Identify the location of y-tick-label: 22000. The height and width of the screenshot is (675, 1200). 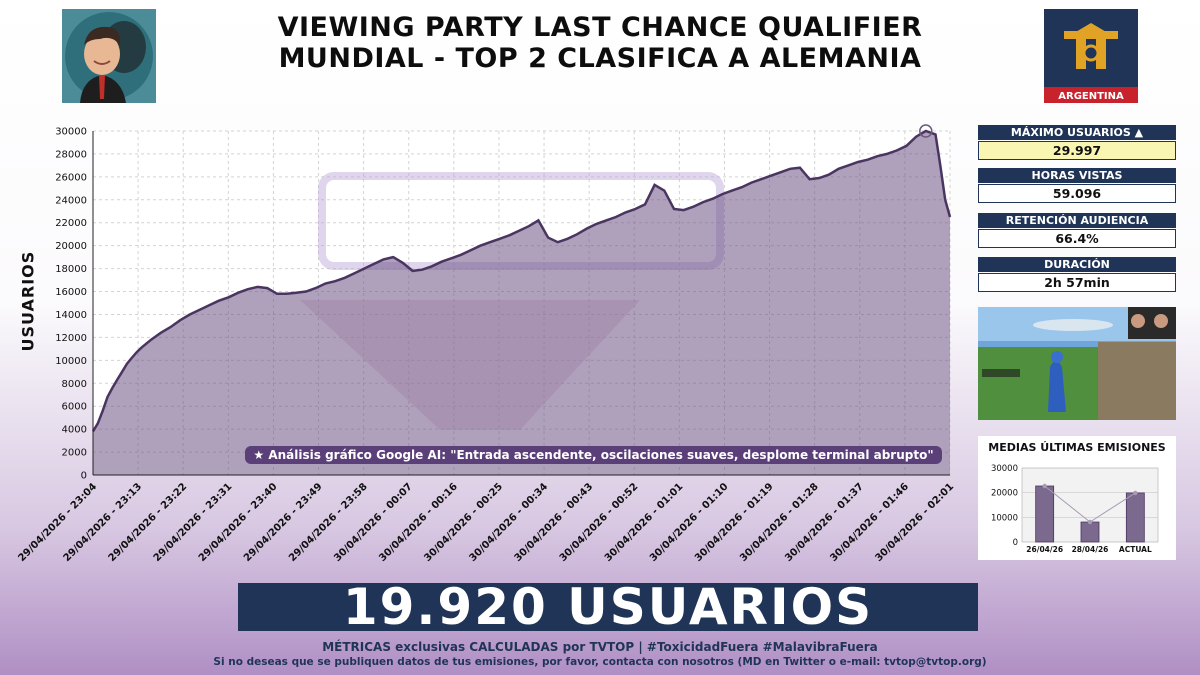
(71, 223).